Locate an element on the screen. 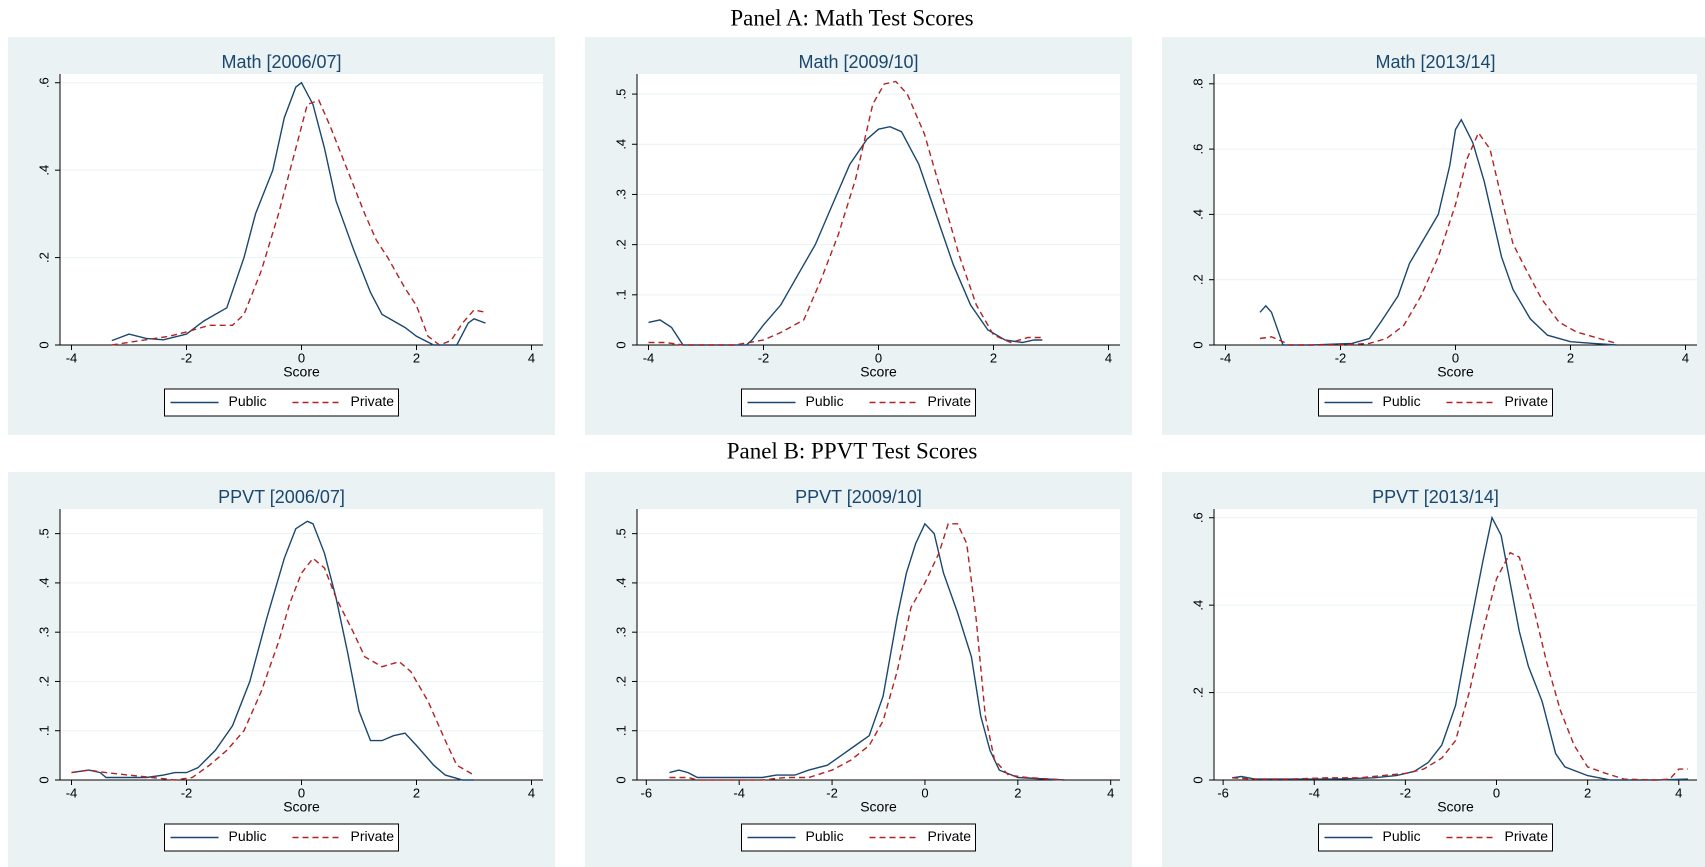 The width and height of the screenshot is (1705, 867). chart-title: Math [2009/10] is located at coordinates (858, 62).